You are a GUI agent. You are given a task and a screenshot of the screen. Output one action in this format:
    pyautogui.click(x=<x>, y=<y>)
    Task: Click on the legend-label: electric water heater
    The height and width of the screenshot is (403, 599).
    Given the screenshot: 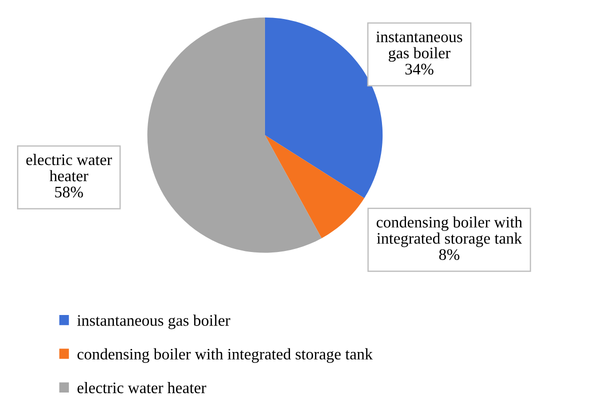 What is the action you would take?
    pyautogui.click(x=141, y=388)
    